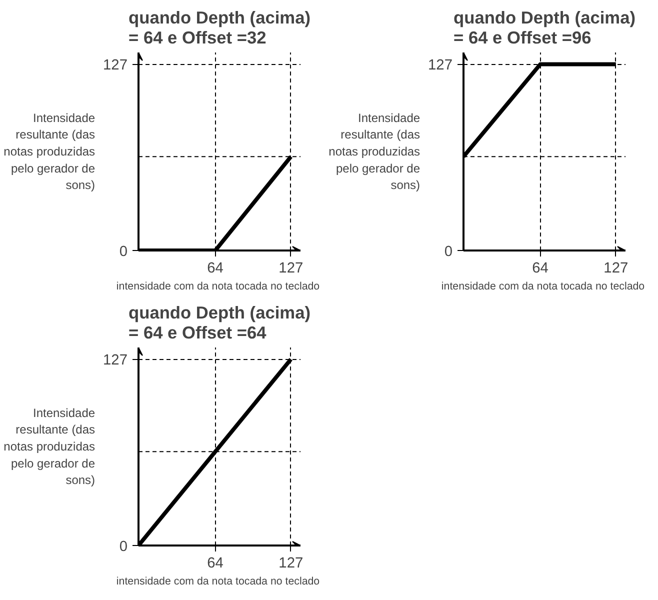 The image size is (658, 600). I want to click on chart-title: quando Depth (acima) = 64 e Offset =64, so click(219, 322).